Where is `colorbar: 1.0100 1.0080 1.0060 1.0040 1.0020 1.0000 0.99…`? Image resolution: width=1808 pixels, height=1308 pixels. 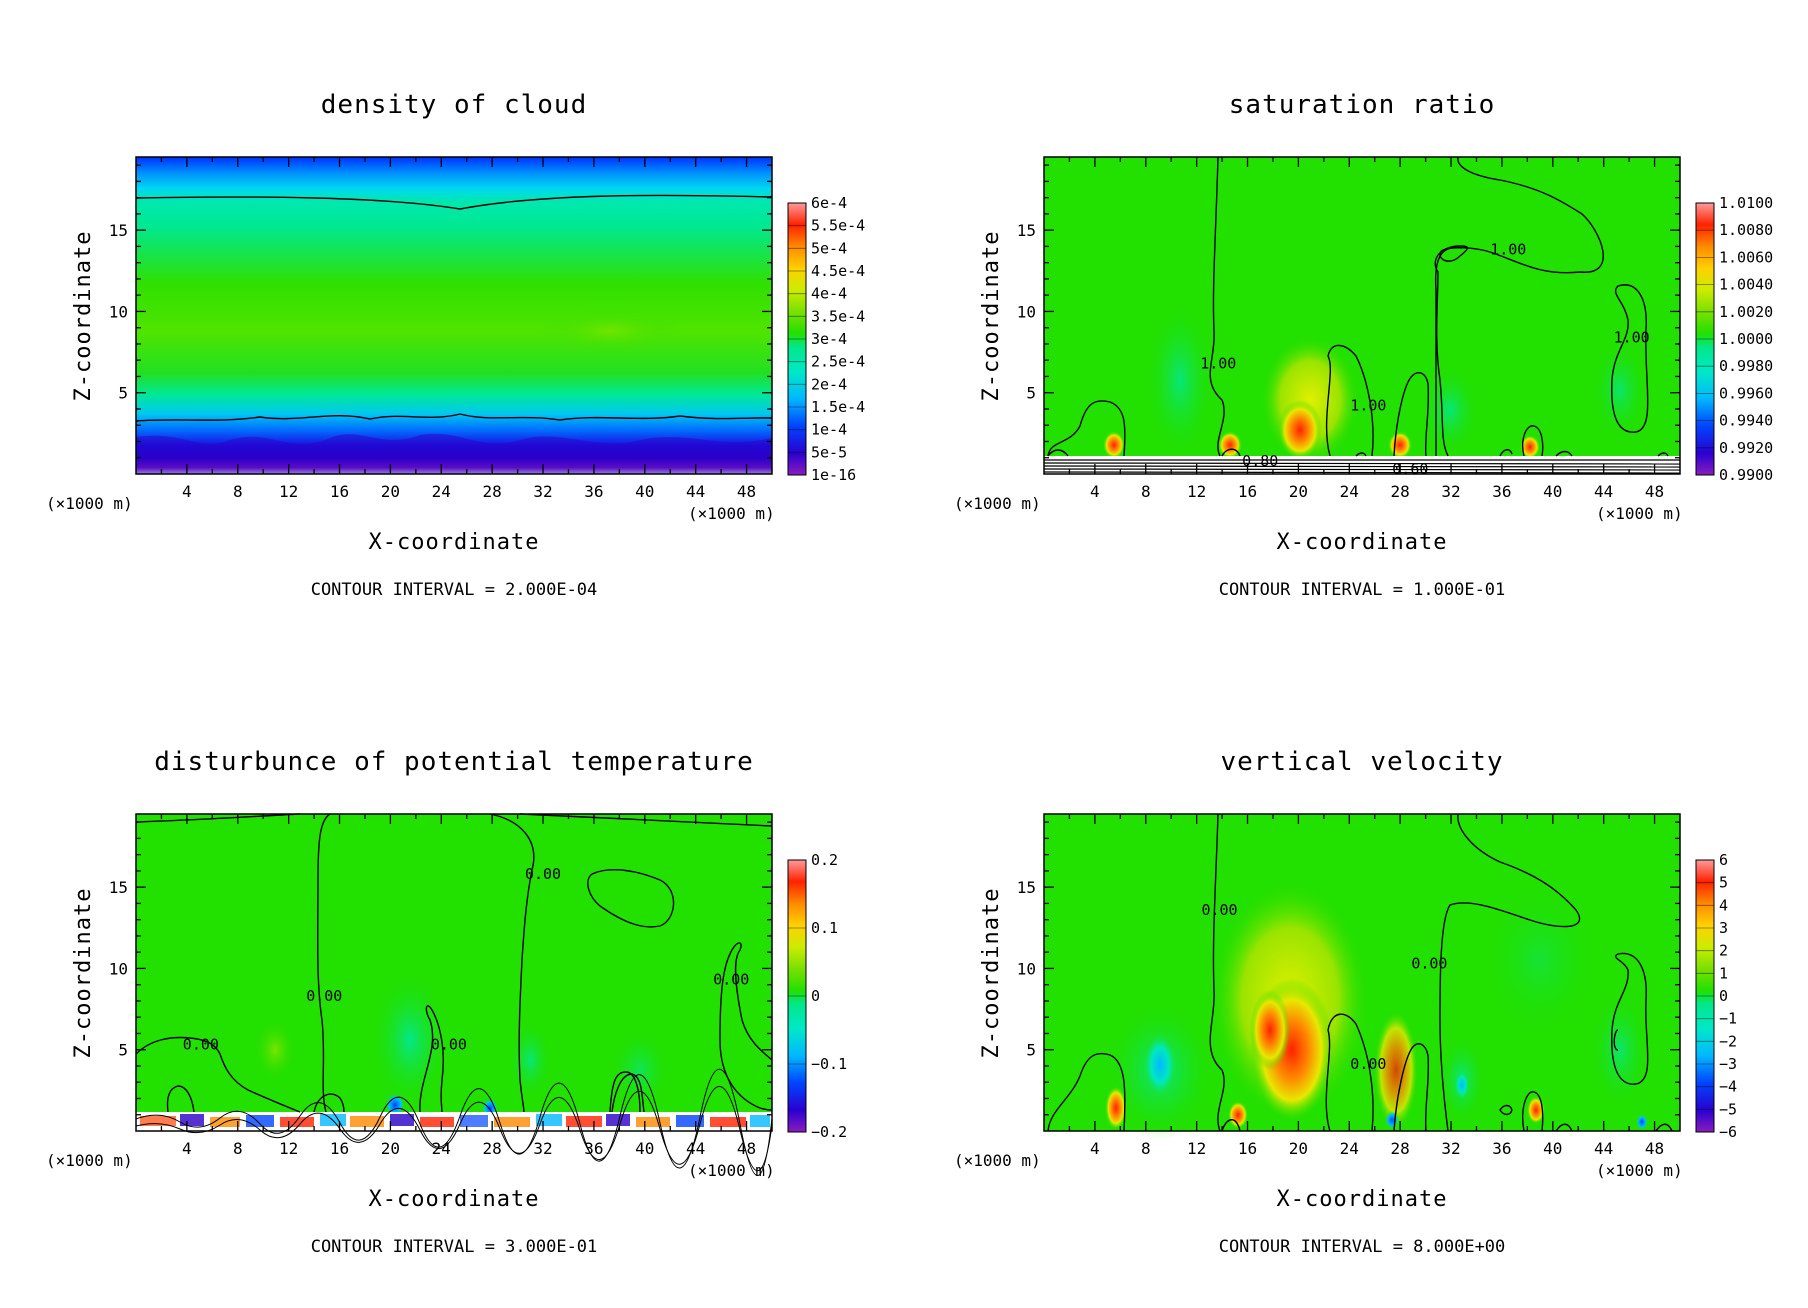
colorbar: 1.0100 1.0080 1.0060 1.0040 1.0020 1.0000 0.99… is located at coordinates (1734, 339).